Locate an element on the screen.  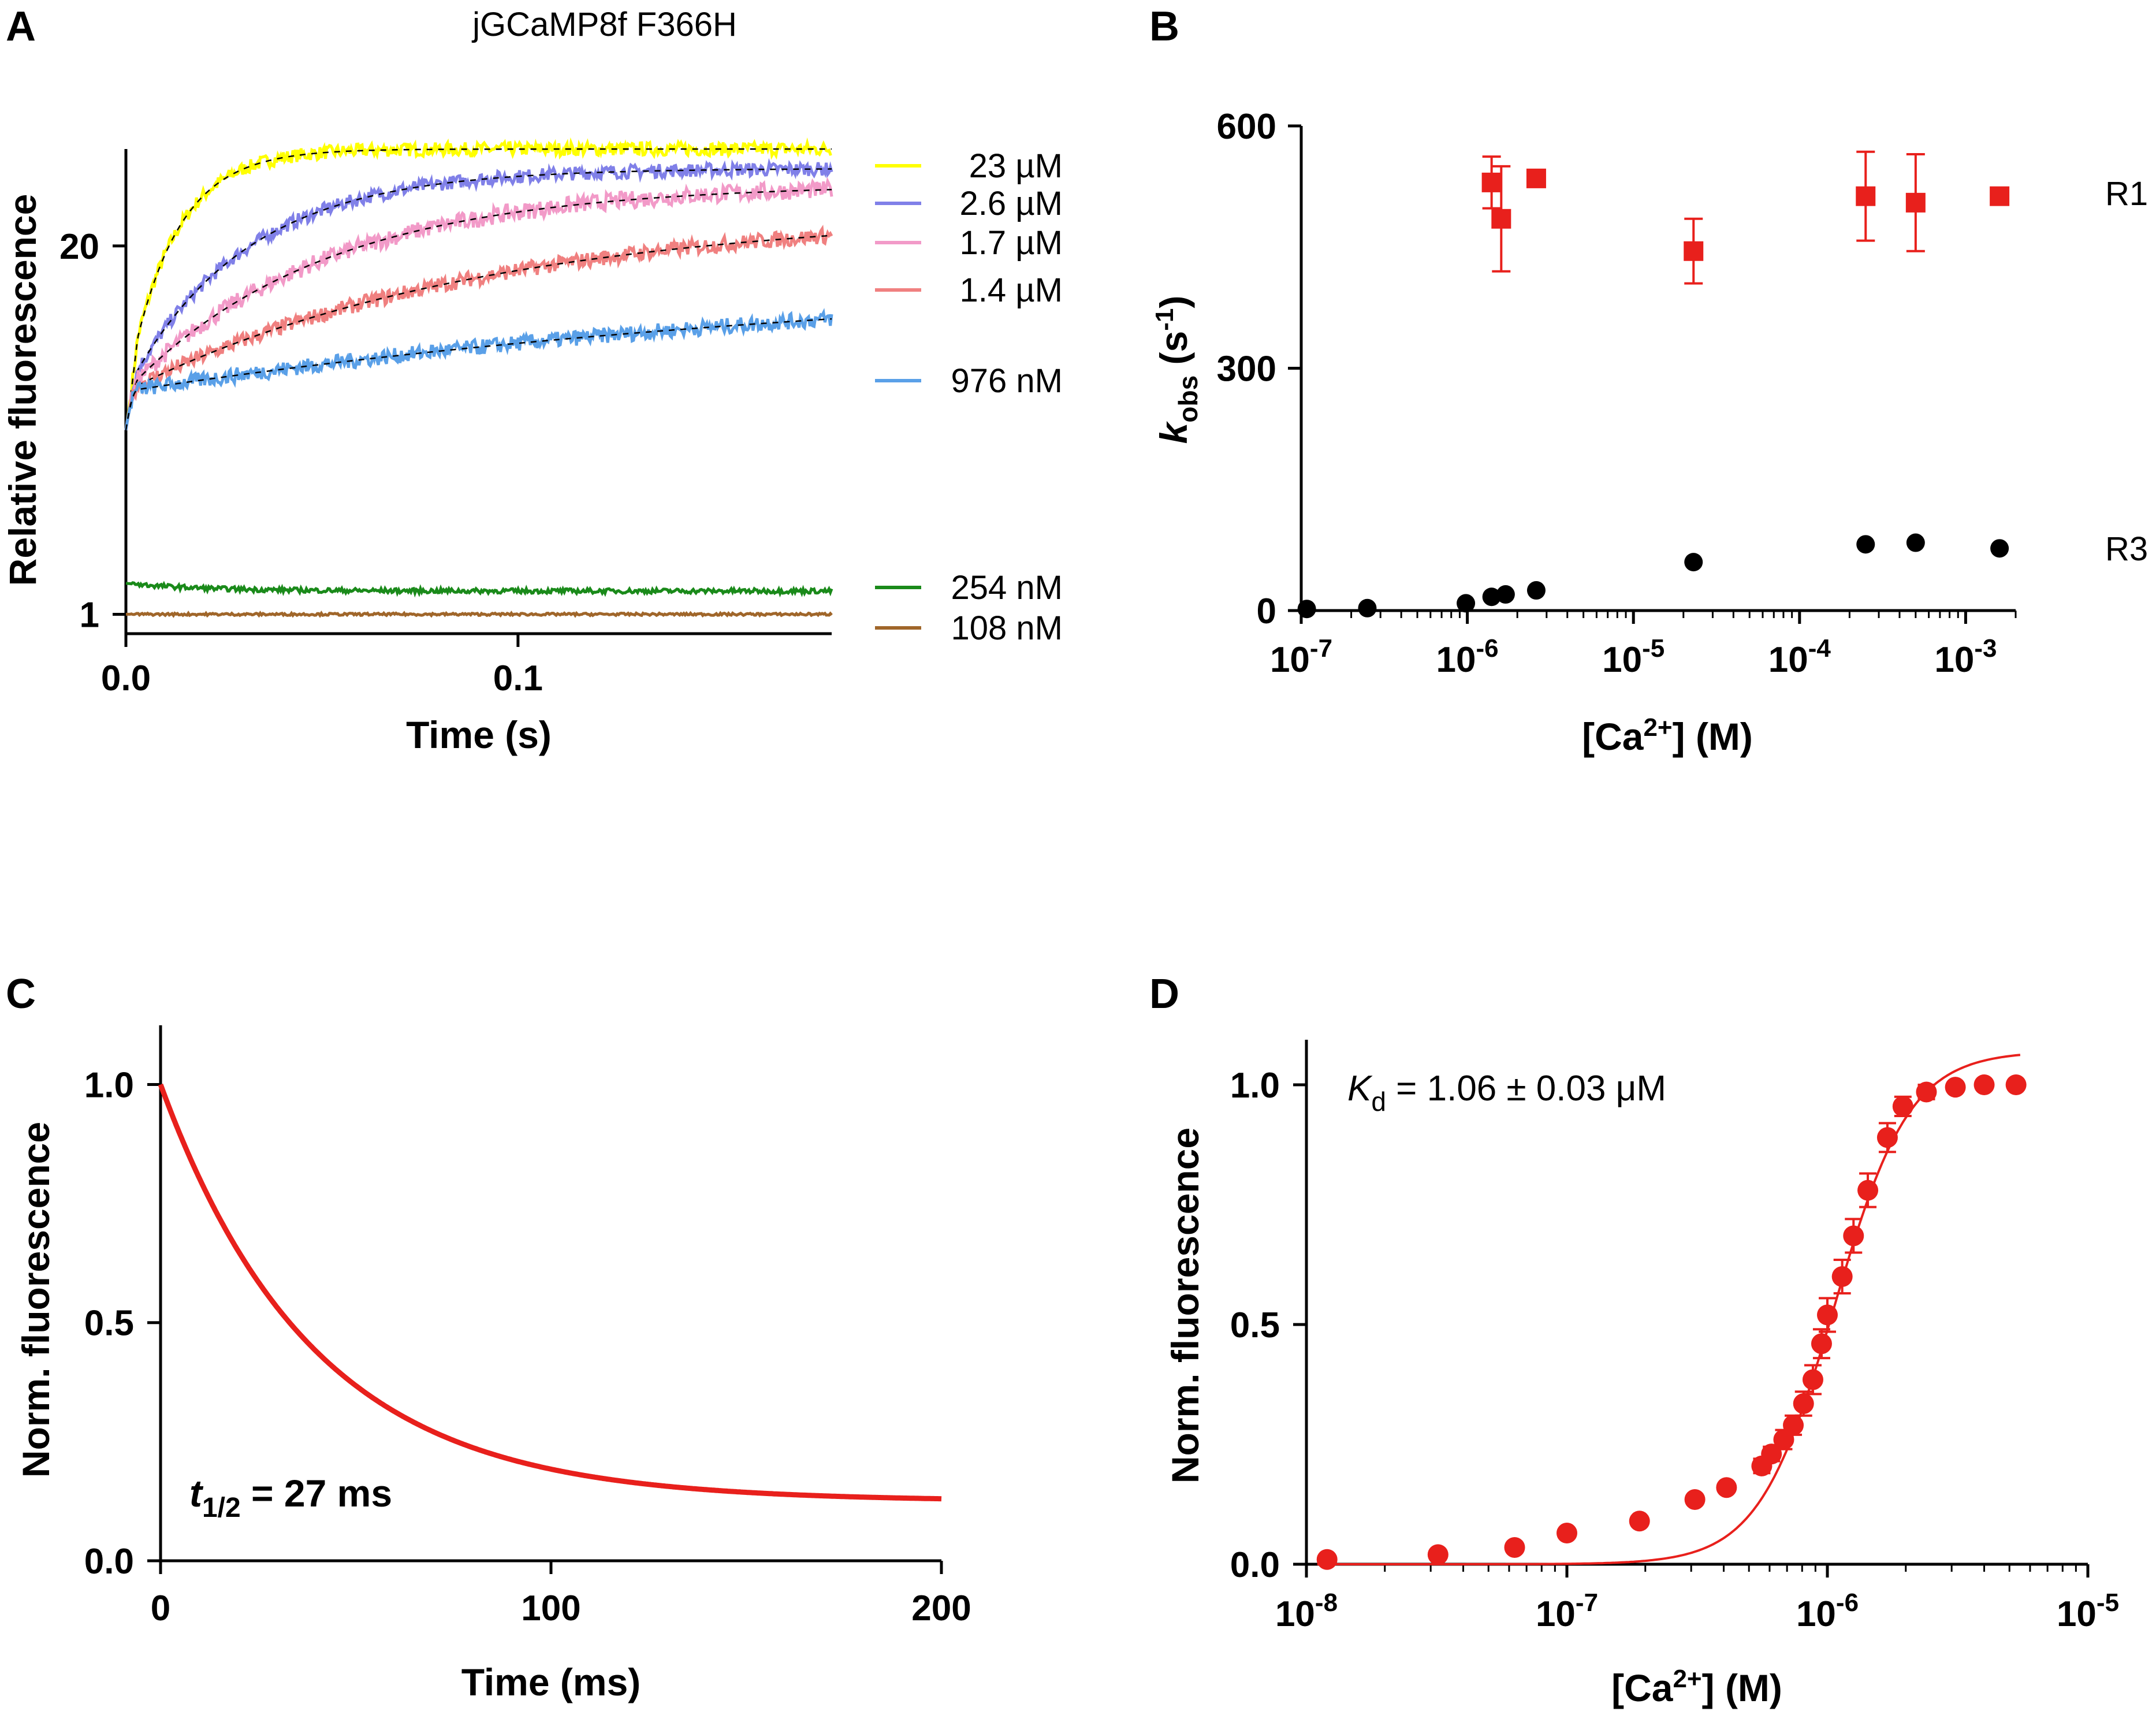
d-y-axis-title: Norm. fluorescence is located at coordinates (1185, 1305).